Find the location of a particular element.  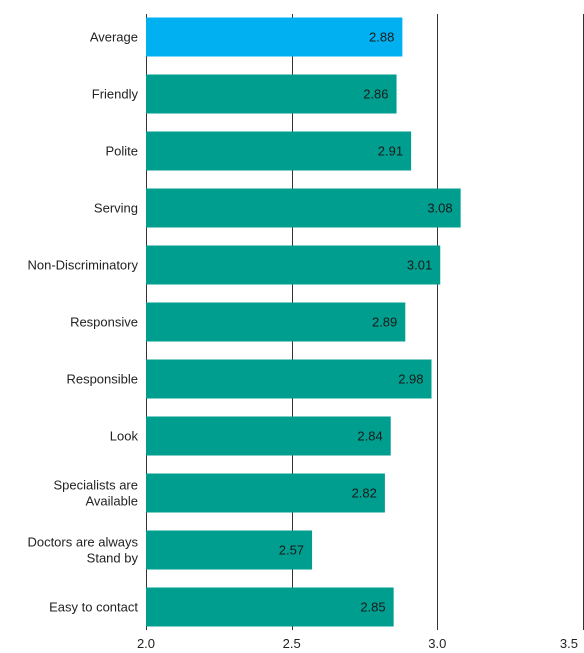

x-tick-label: 3.0 is located at coordinates (437, 643).